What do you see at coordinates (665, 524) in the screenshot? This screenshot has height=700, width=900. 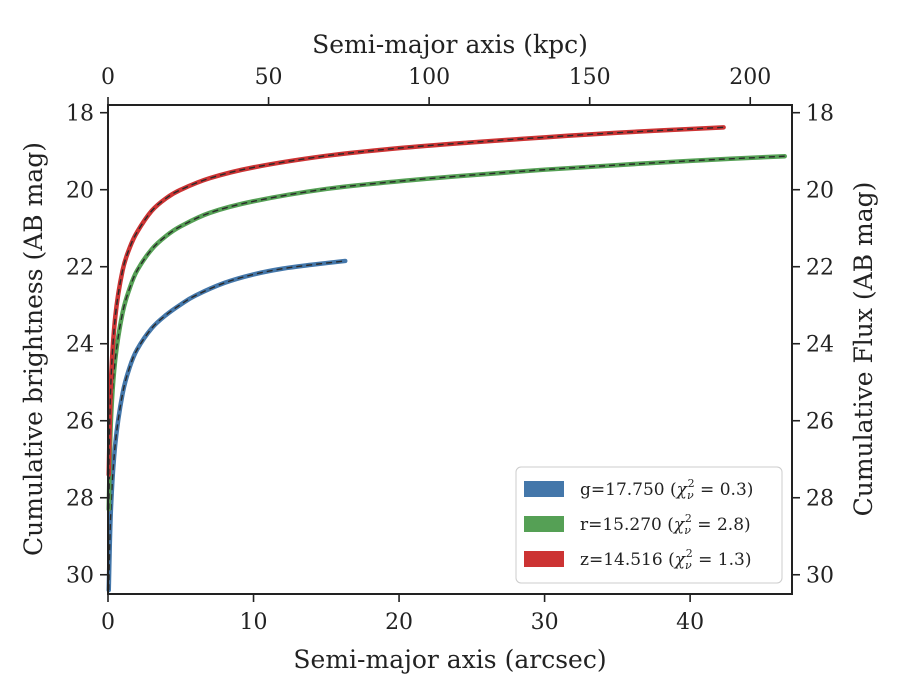 I see `legend-label-r: r=15.270 (χν2 = 2.8)` at bounding box center [665, 524].